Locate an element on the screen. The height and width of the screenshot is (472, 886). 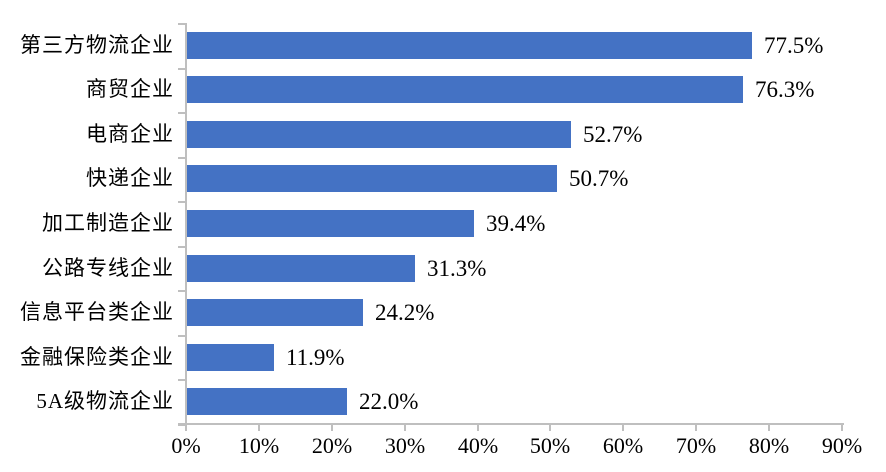
x-axis-tick-label: 80% is located at coordinates (769, 445).